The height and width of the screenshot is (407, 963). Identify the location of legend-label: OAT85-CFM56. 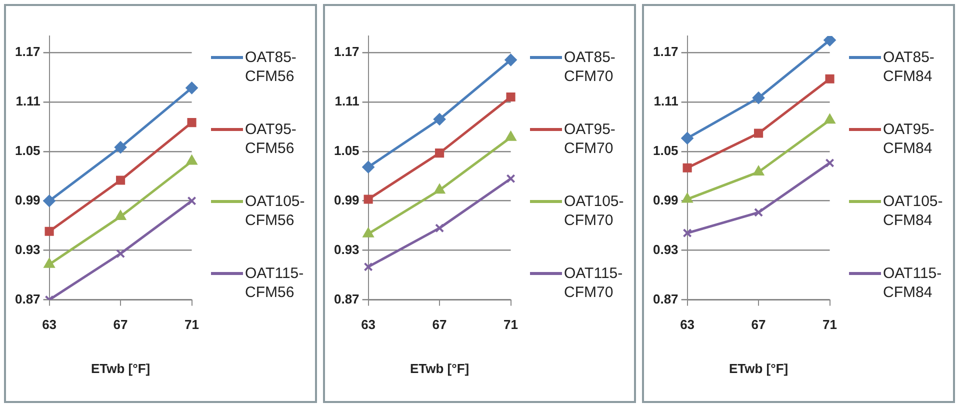
(271, 67).